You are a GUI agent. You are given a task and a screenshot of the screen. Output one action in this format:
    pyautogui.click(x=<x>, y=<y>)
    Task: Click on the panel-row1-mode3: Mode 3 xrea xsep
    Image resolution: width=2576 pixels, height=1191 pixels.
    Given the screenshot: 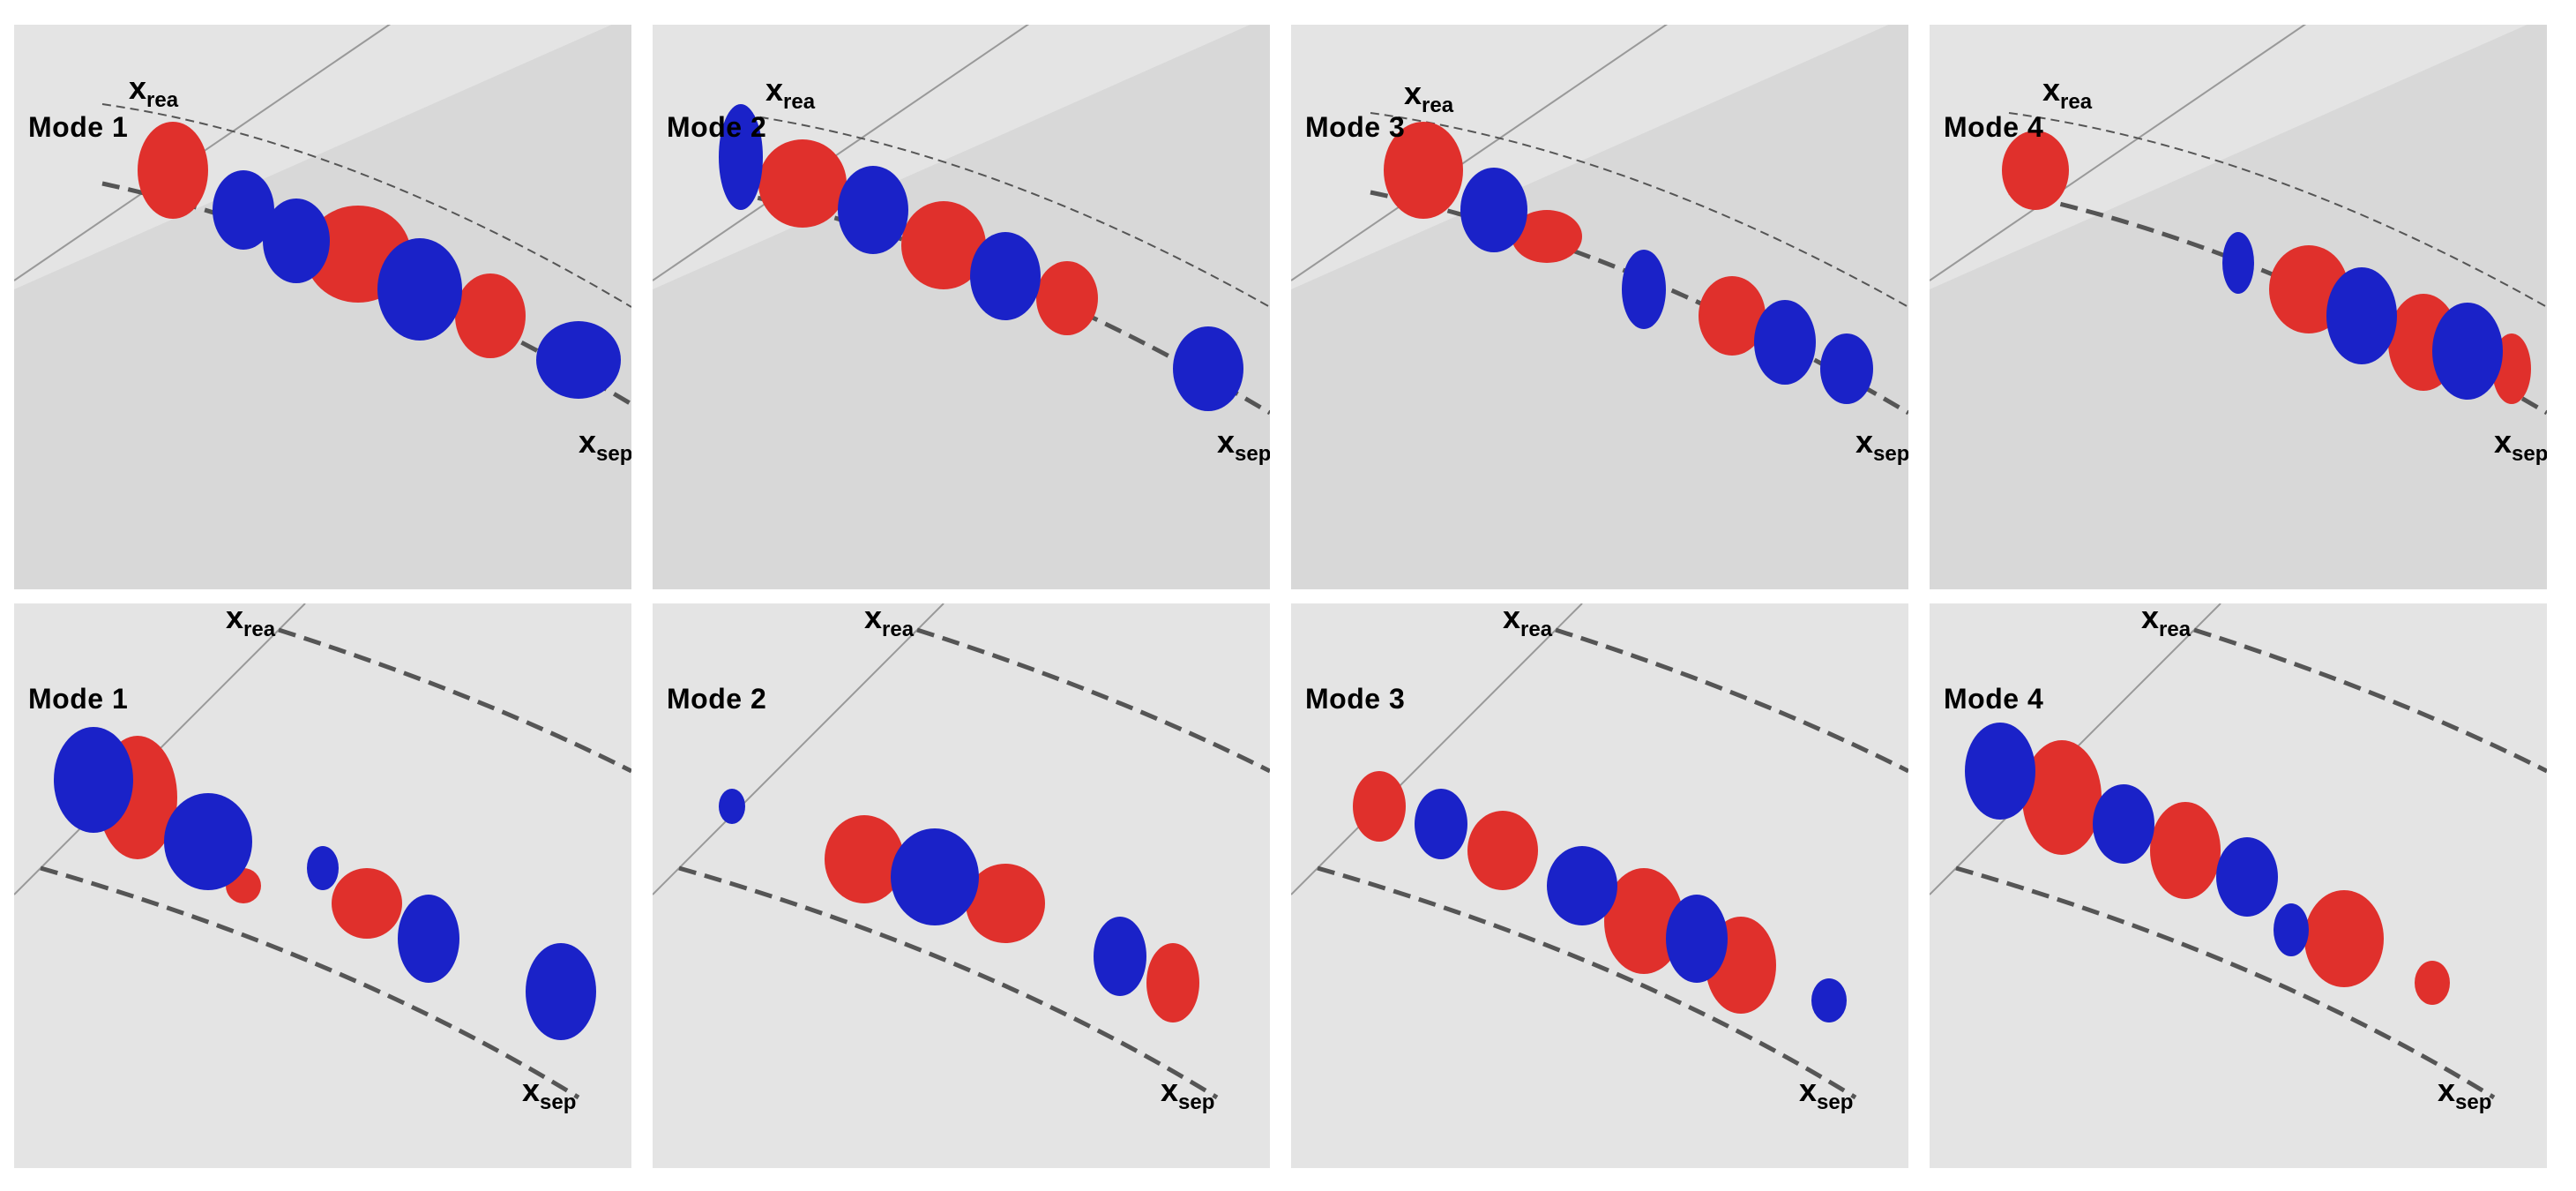 What is the action you would take?
    pyautogui.click(x=1599, y=307)
    